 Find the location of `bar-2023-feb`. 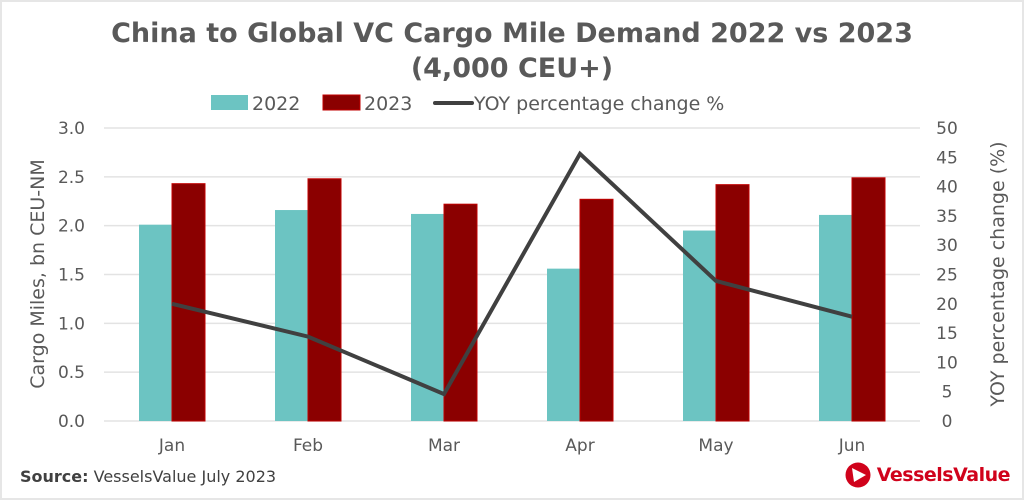

bar-2023-feb is located at coordinates (324, 300).